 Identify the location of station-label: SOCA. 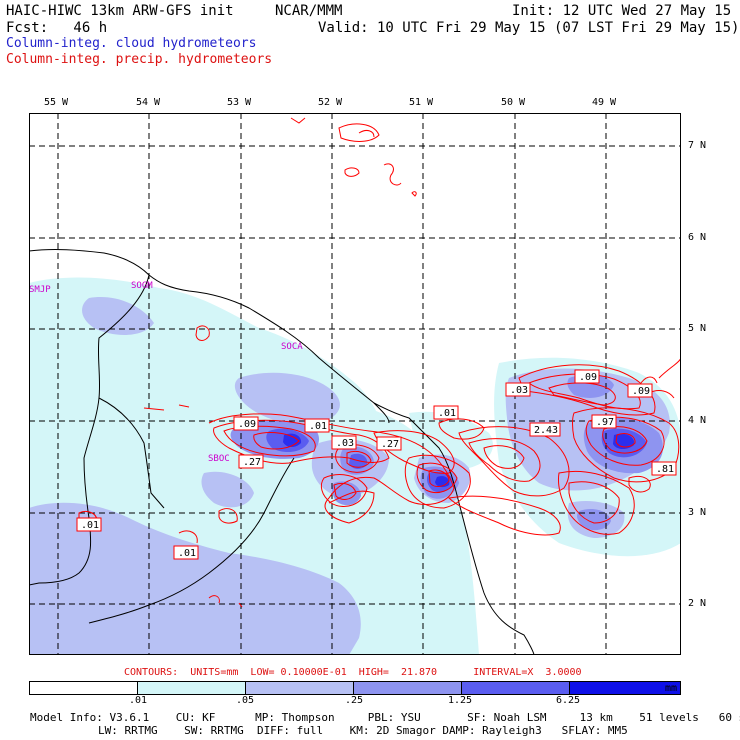
(292, 347).